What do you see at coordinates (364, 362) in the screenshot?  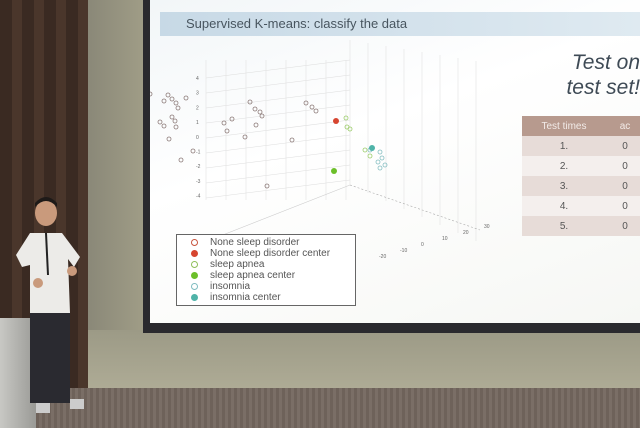 I see `lower-wall` at bounding box center [364, 362].